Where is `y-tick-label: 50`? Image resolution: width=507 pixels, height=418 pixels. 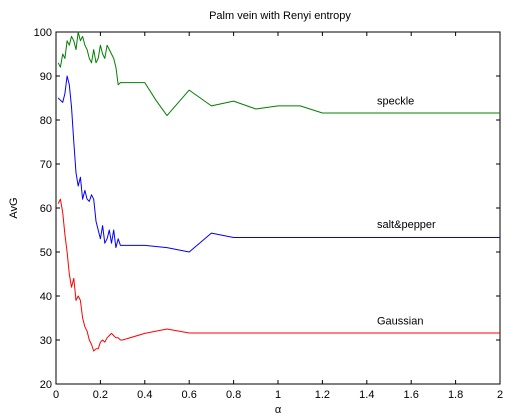 y-tick-label: 50 is located at coordinates (46, 253).